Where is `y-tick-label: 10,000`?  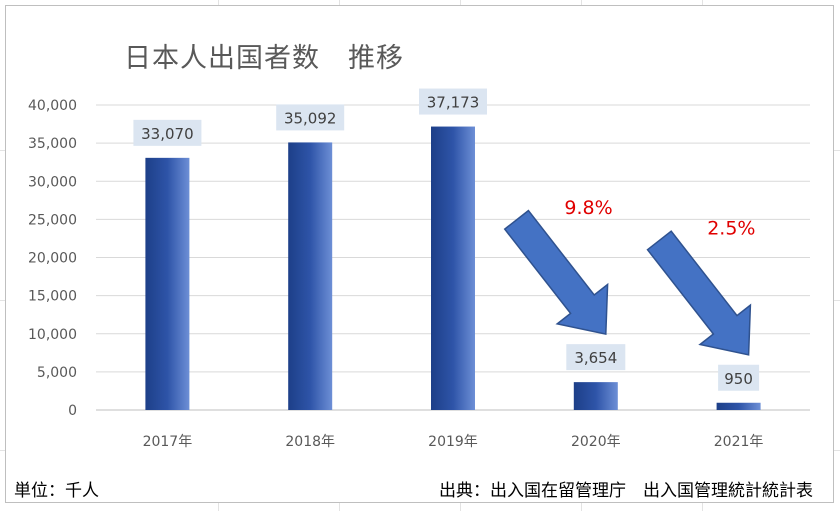 y-tick-label: 10,000 is located at coordinates (52, 335).